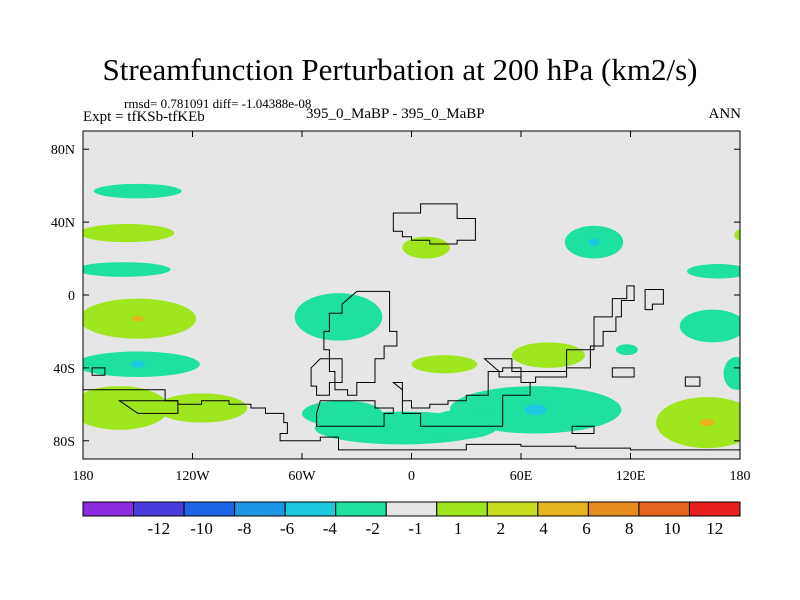  Describe the element at coordinates (192, 476) in the screenshot. I see `x-tick-label: 120W` at that location.